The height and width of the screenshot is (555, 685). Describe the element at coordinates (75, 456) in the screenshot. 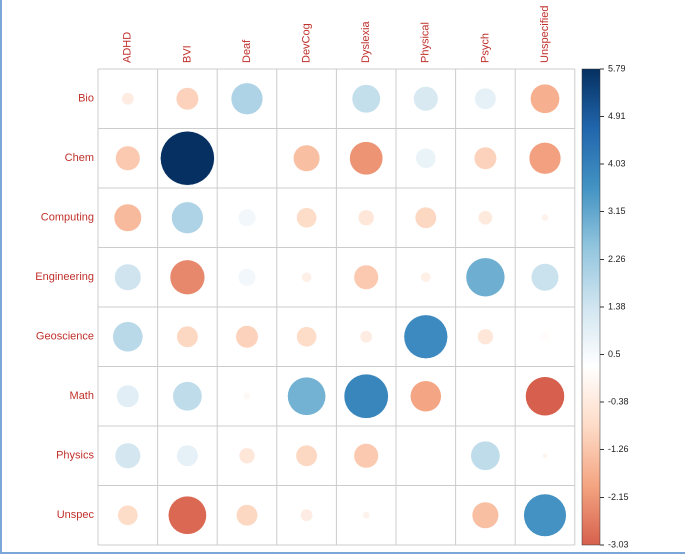

I see `row-label: Physics` at that location.